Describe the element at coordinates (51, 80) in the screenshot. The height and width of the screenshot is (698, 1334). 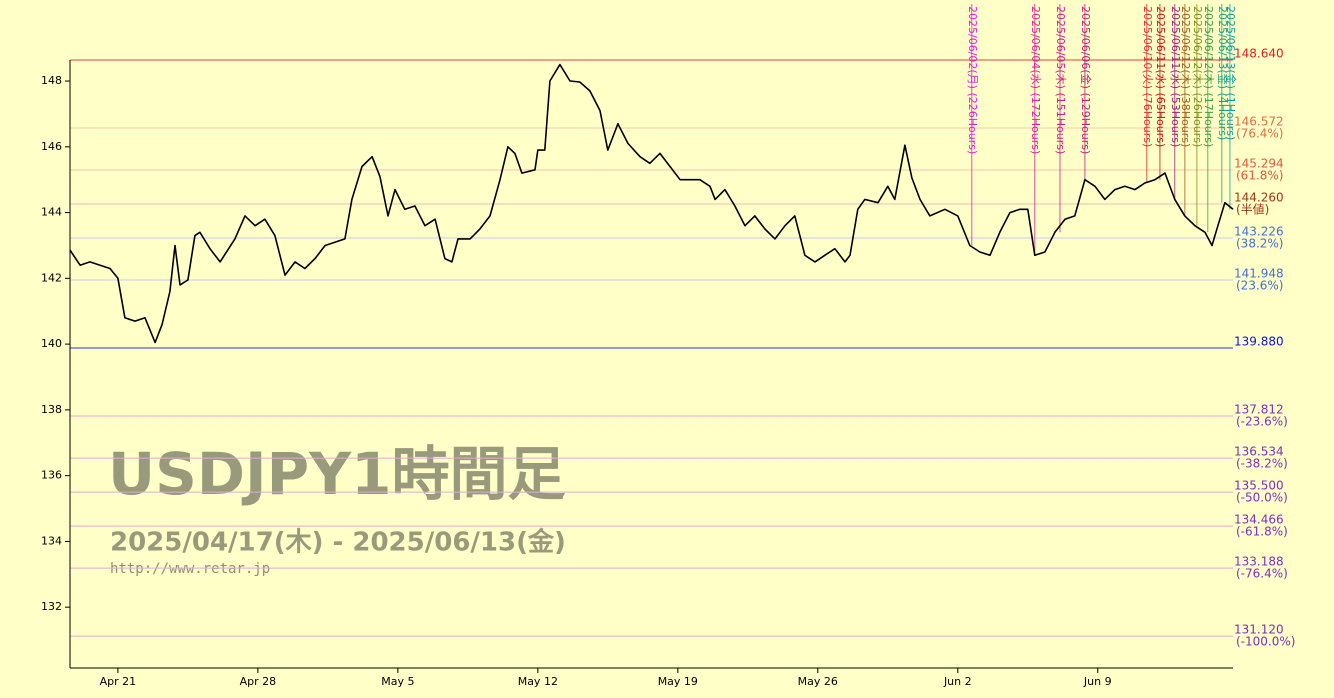
I see `y-tick-label: 148` at that location.